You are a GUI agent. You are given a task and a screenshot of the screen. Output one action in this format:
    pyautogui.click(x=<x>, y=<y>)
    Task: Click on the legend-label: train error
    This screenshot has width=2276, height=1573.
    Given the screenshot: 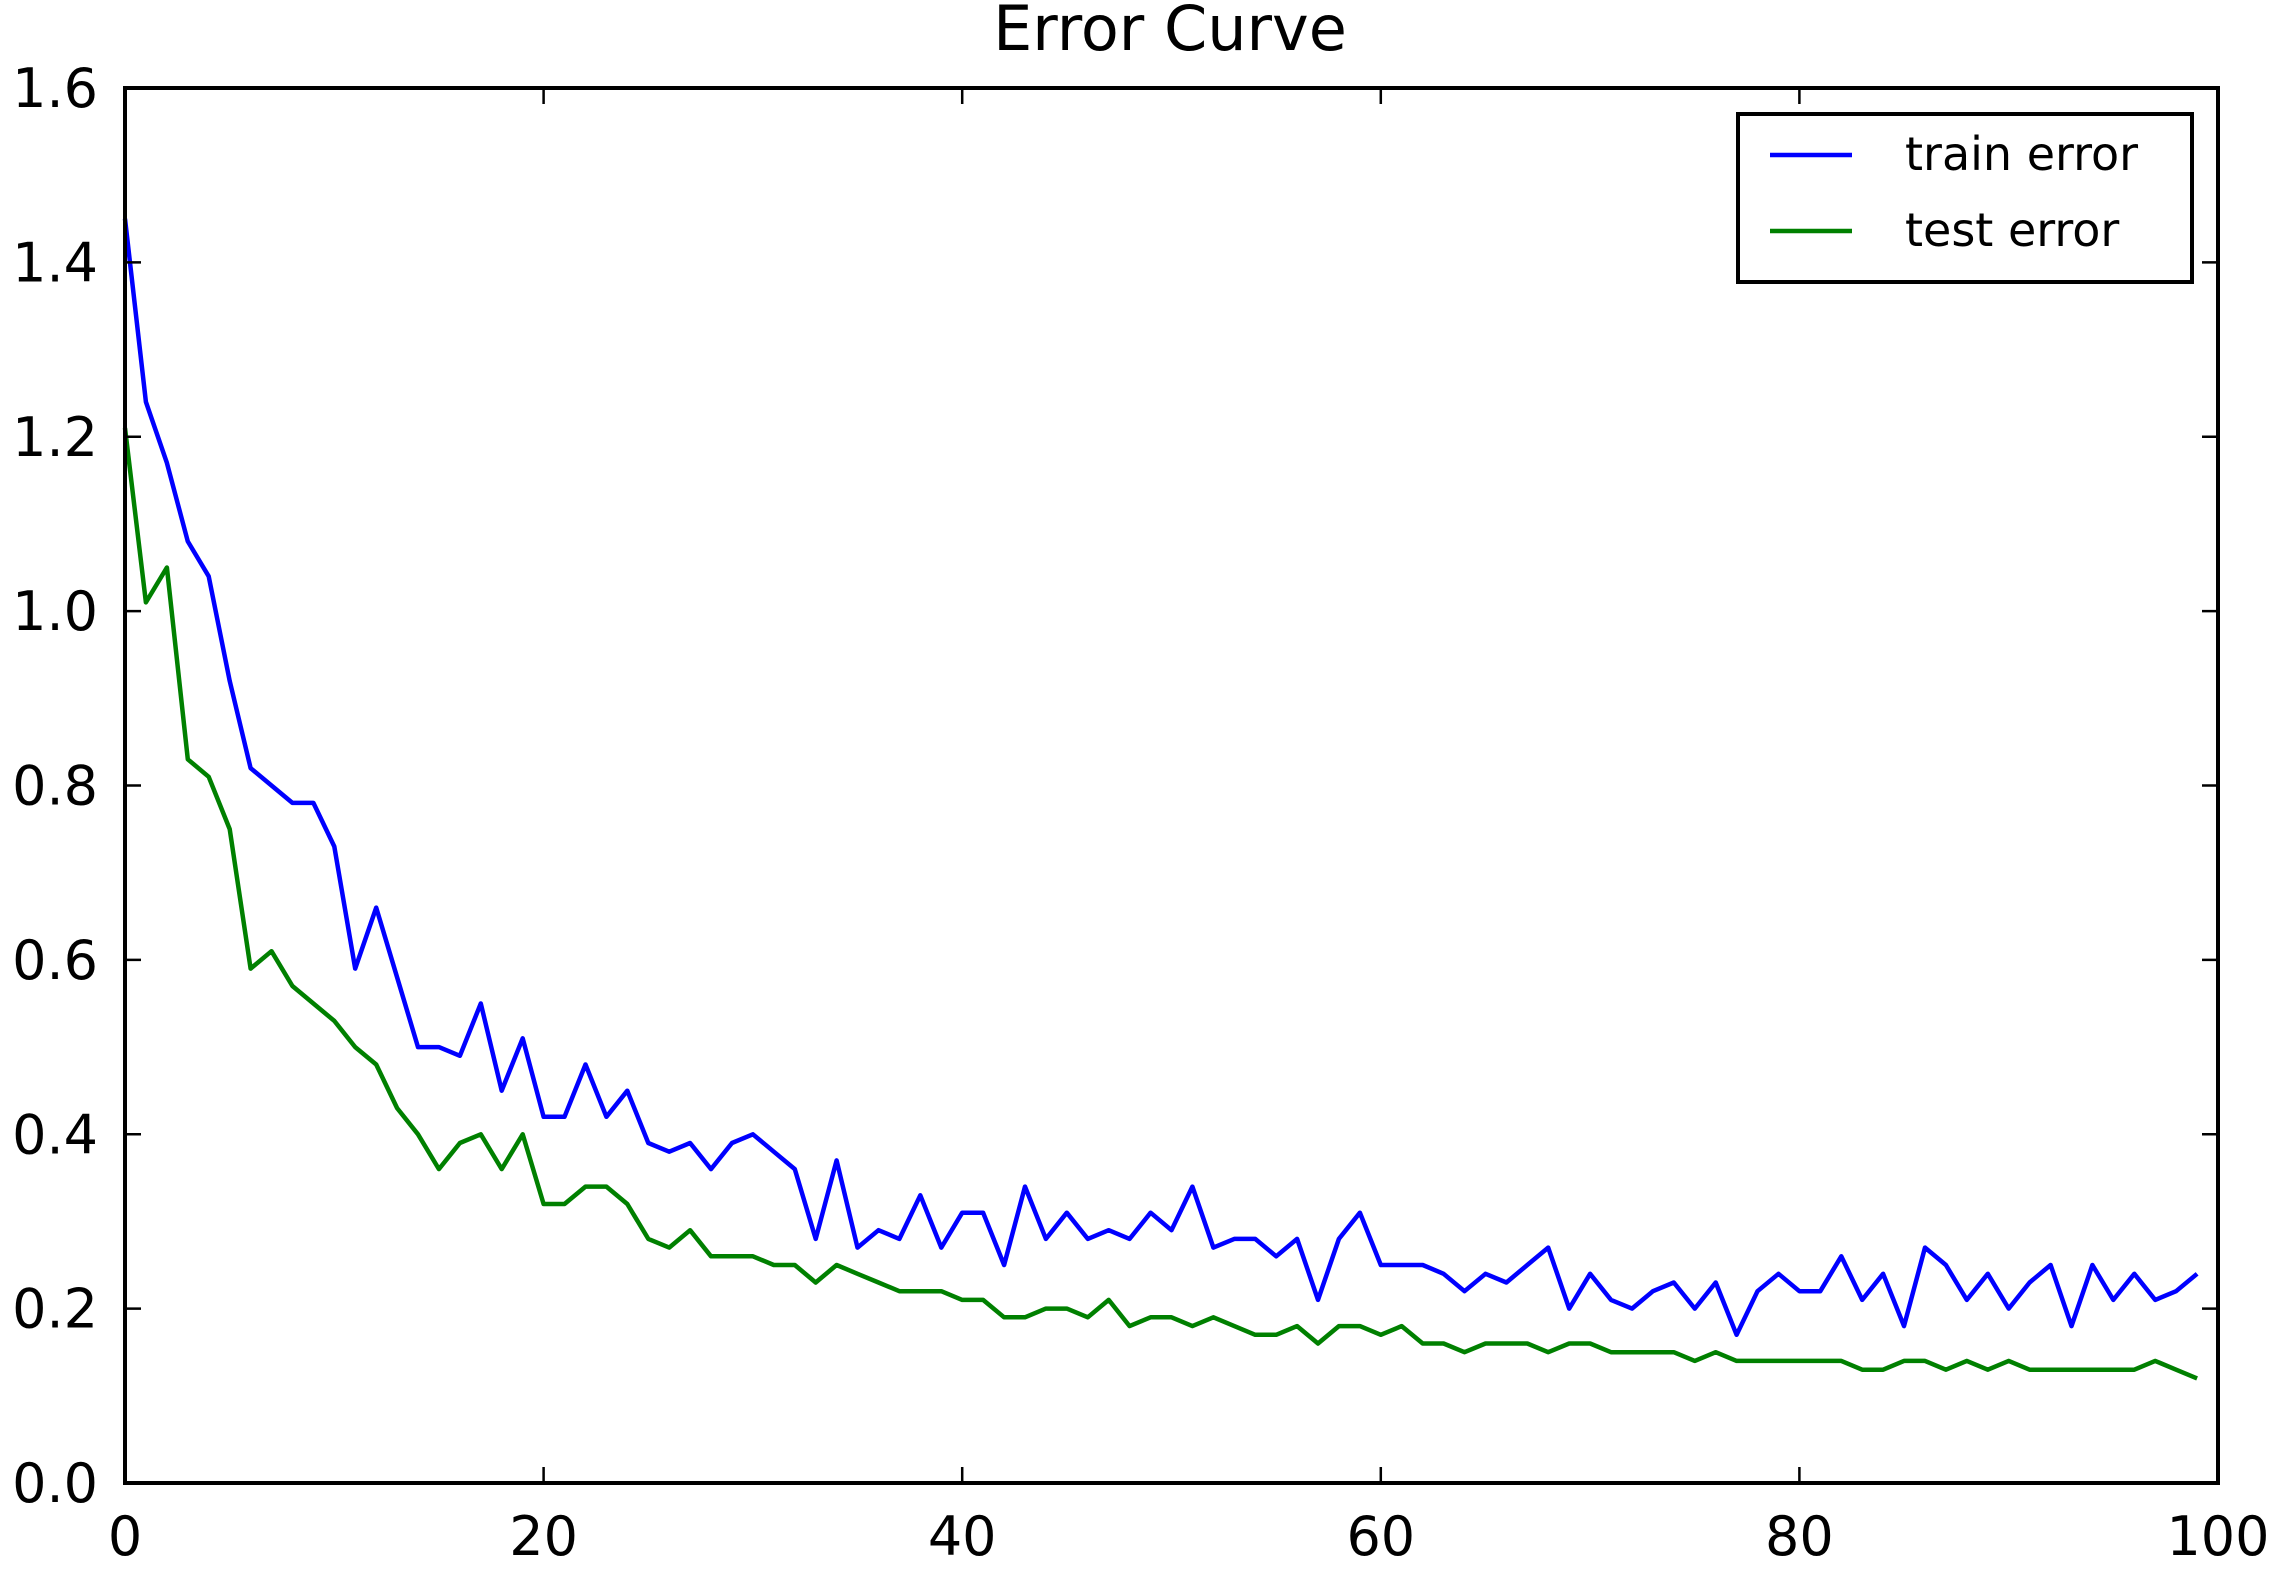 What is the action you would take?
    pyautogui.click(x=2021, y=154)
    